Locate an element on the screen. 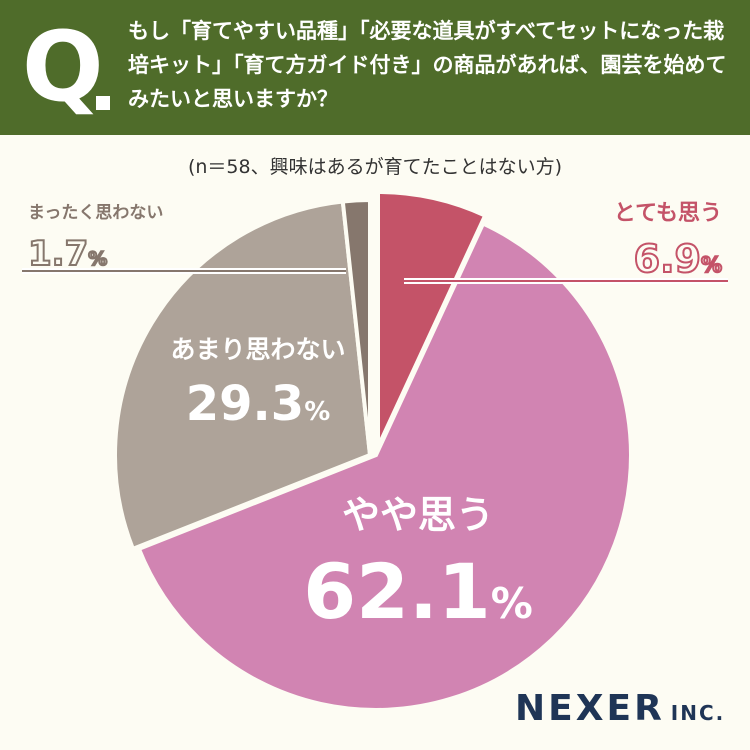 This screenshot has width=750, height=750. q-dot is located at coordinates (103, 103).